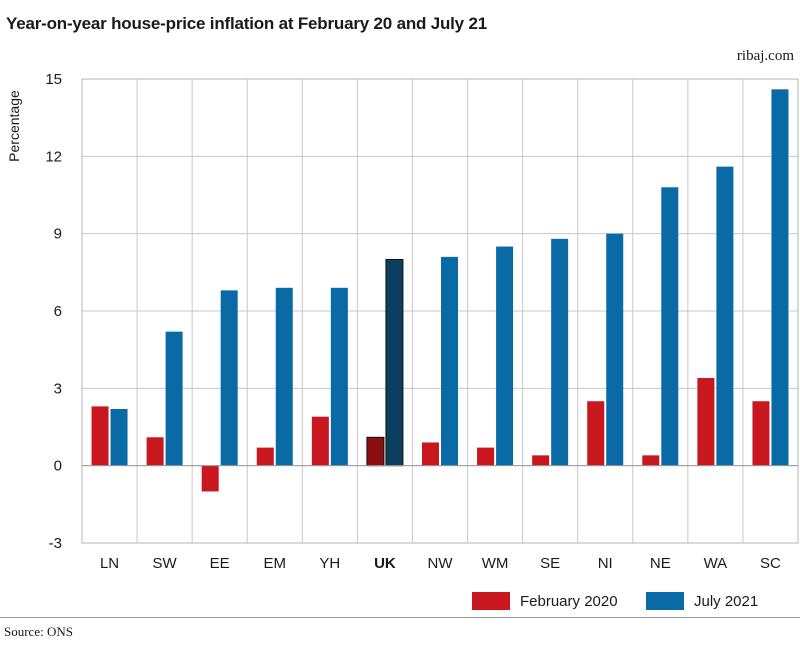 The width and height of the screenshot is (800, 646). What do you see at coordinates (430, 454) in the screenshot?
I see `bar-feb-2020-nw` at bounding box center [430, 454].